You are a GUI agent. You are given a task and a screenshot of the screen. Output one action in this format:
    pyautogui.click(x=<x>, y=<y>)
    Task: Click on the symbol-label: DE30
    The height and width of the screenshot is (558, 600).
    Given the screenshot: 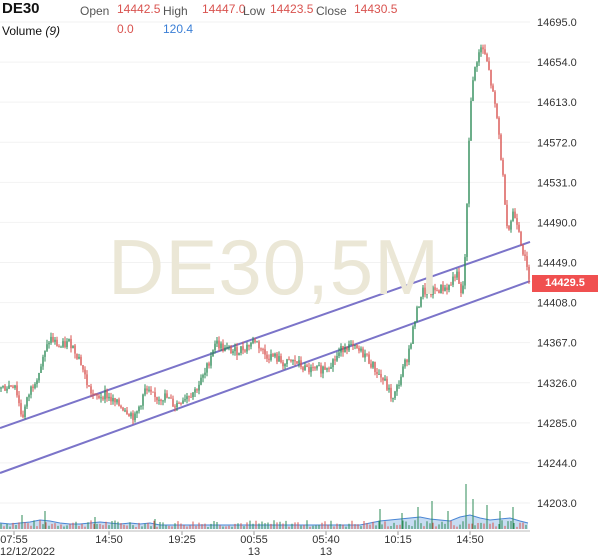 What is the action you would take?
    pyautogui.click(x=21, y=8)
    